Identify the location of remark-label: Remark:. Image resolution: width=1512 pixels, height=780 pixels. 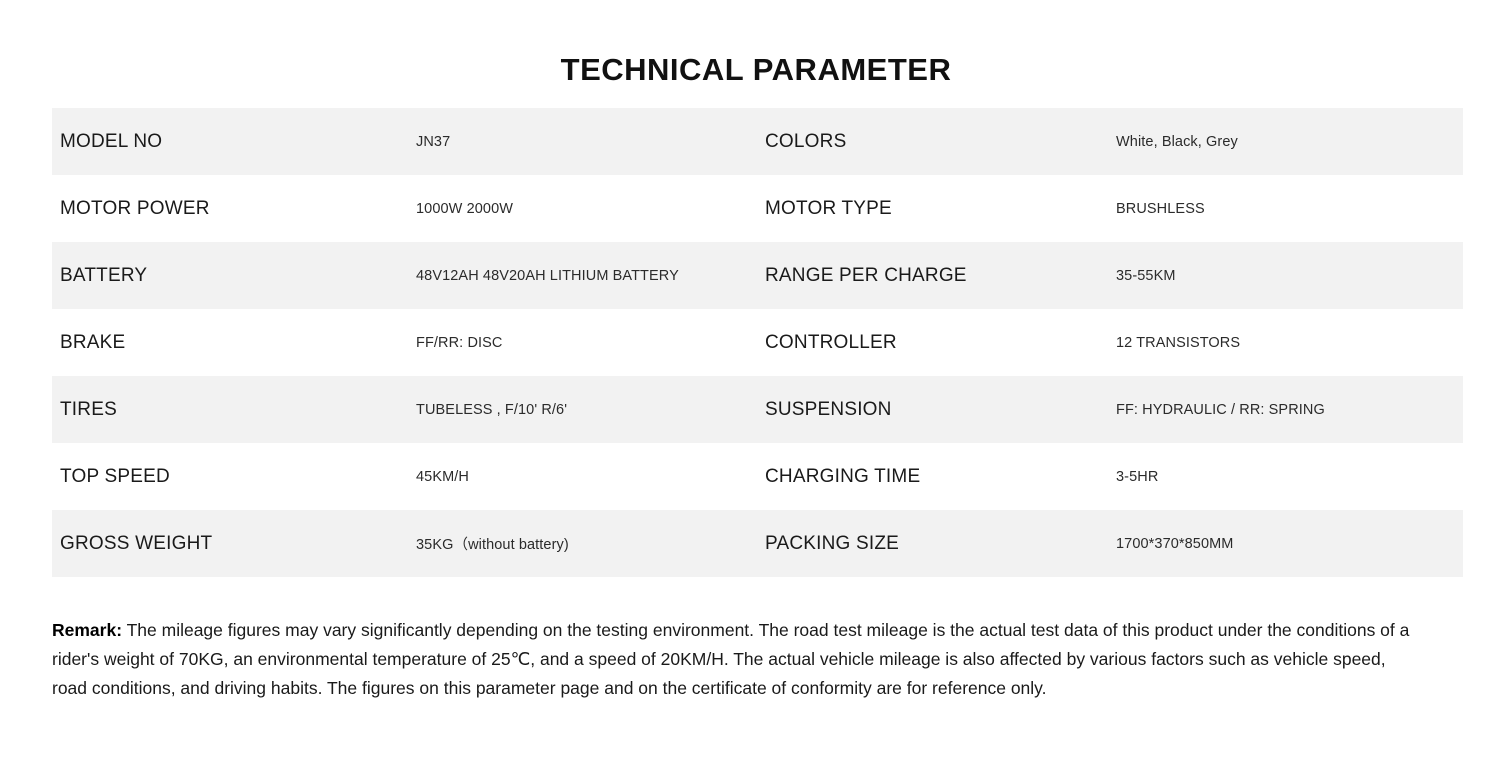
(87, 629).